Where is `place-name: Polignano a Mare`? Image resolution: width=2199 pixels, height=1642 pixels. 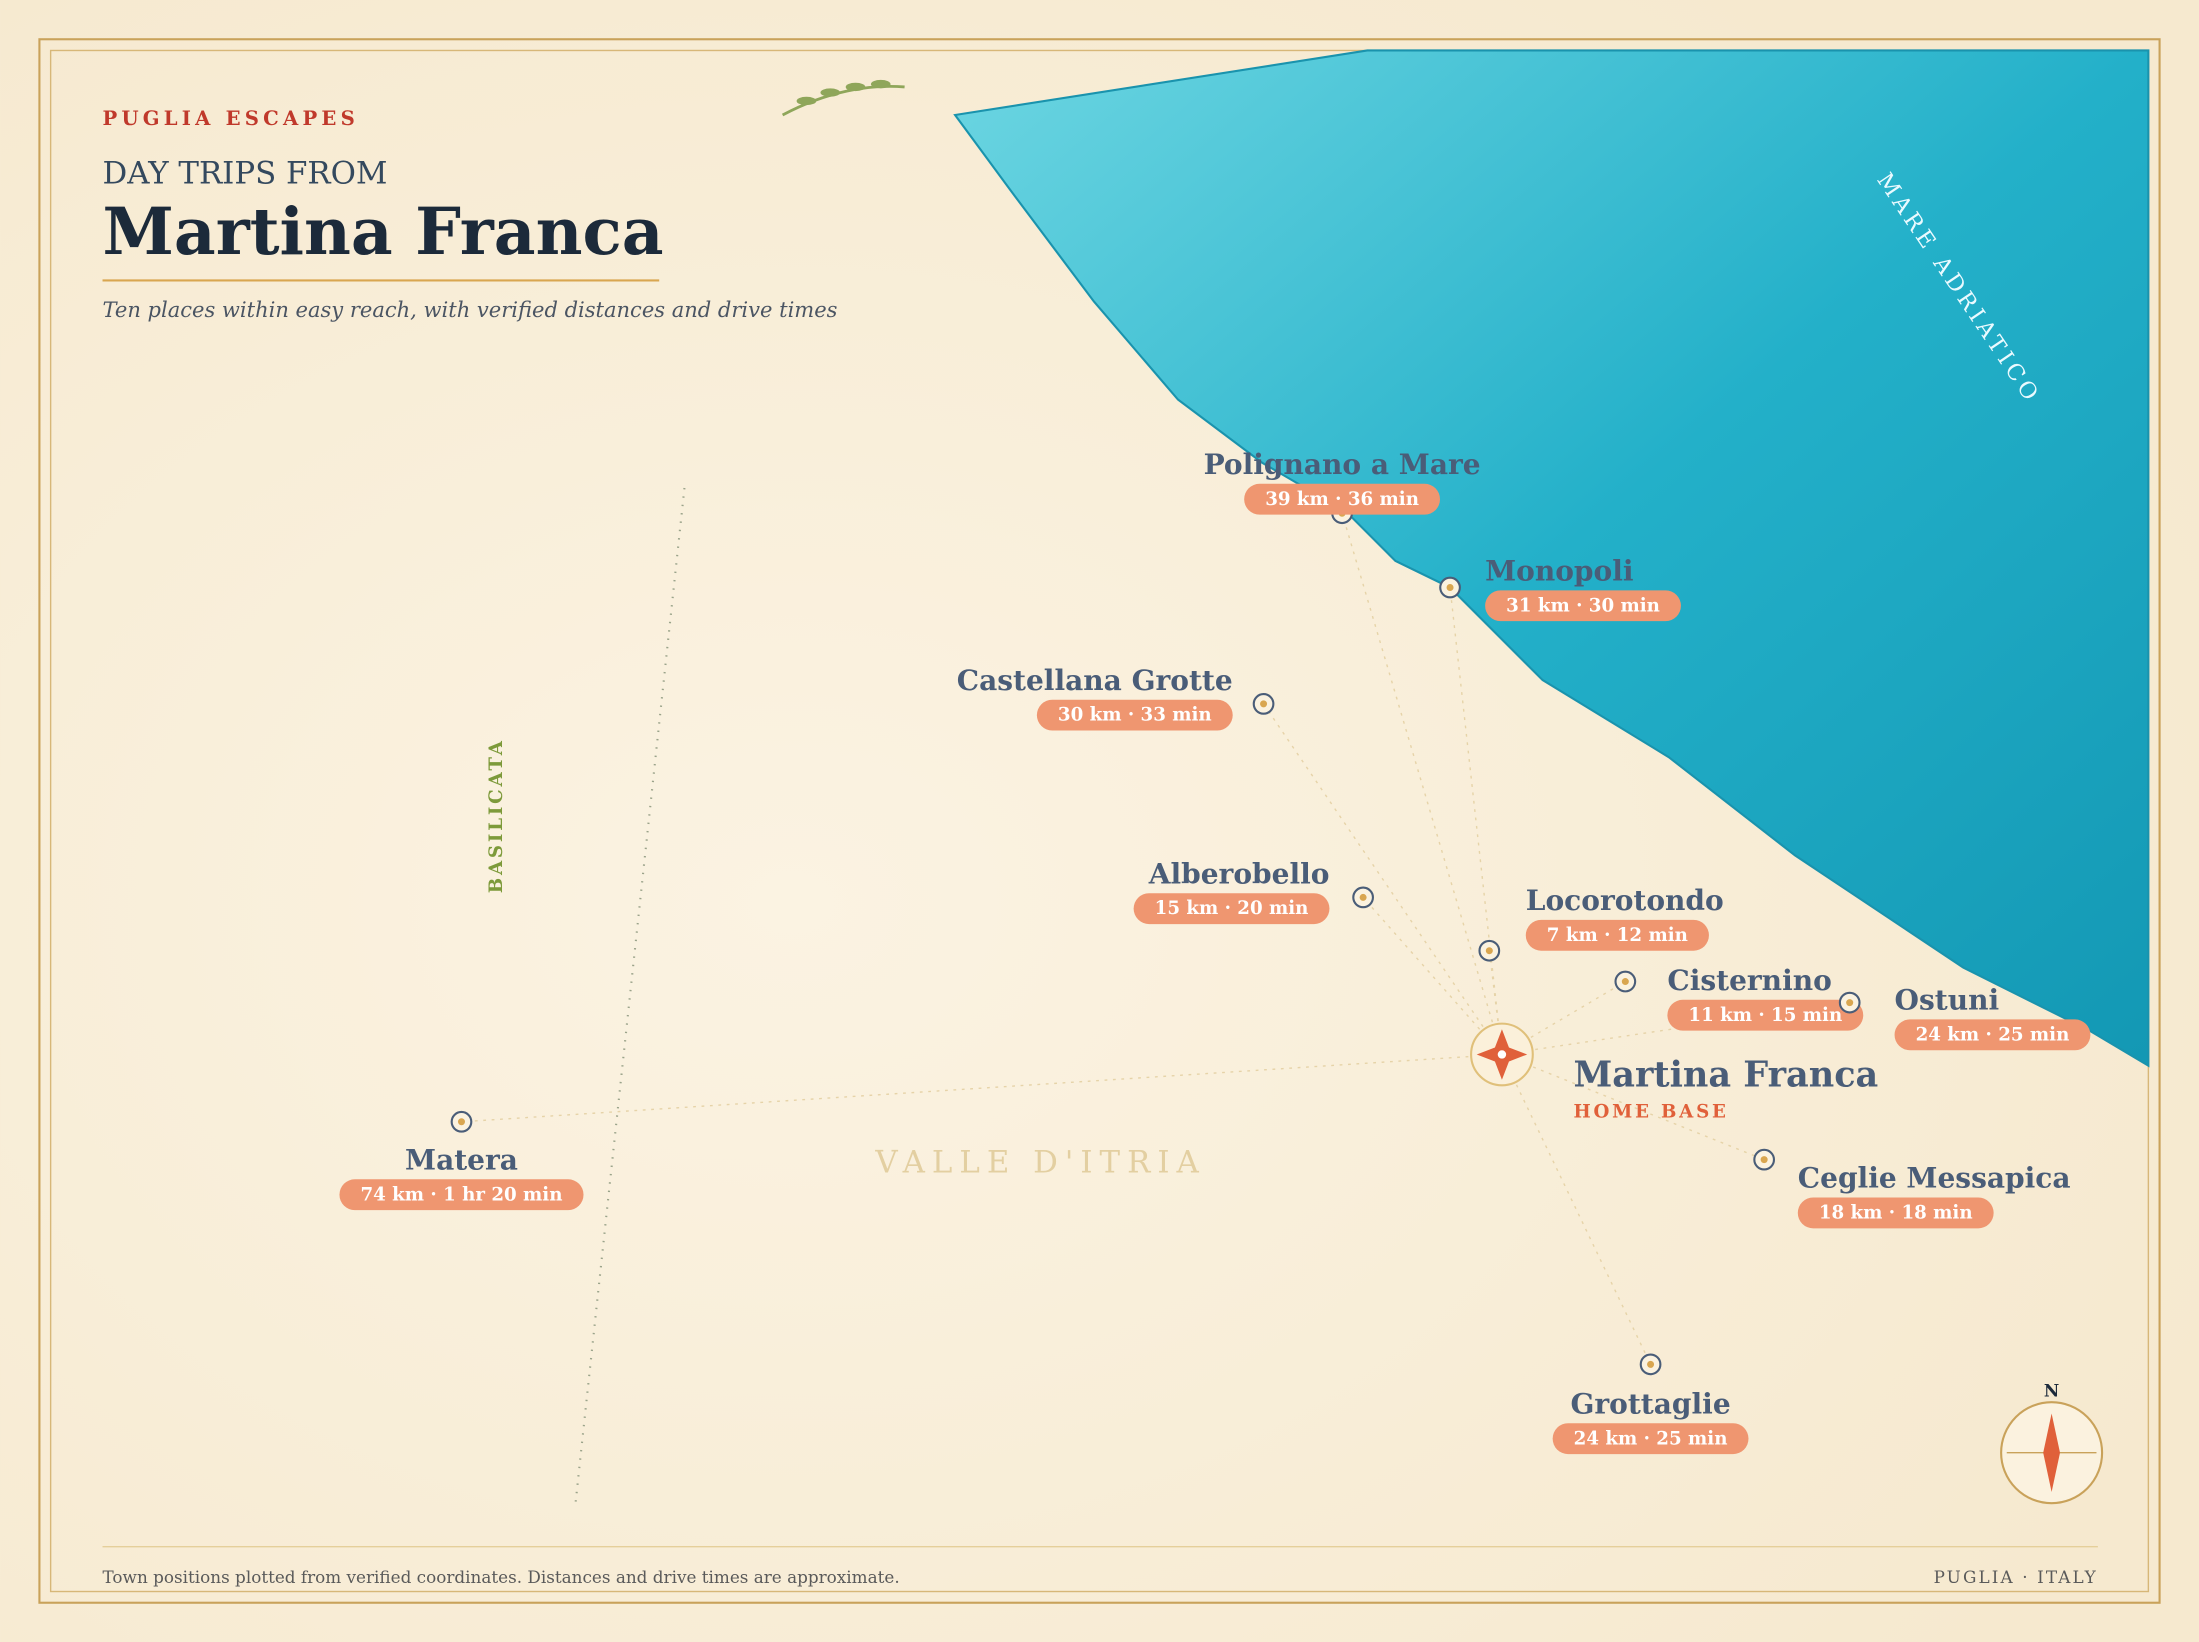 place-name: Polignano a Mare is located at coordinates (1342, 464).